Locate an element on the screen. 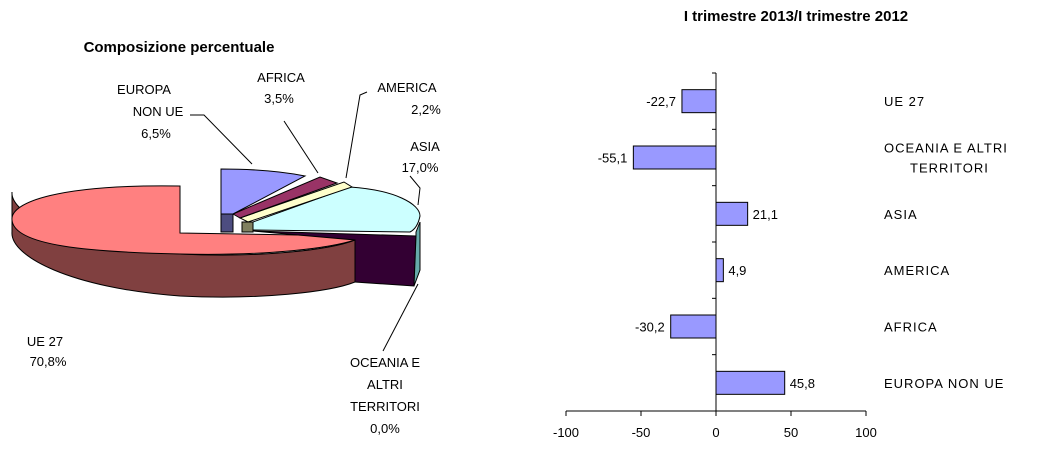 The image size is (1046, 450). pie-leader-lines is located at coordinates (305, 221).